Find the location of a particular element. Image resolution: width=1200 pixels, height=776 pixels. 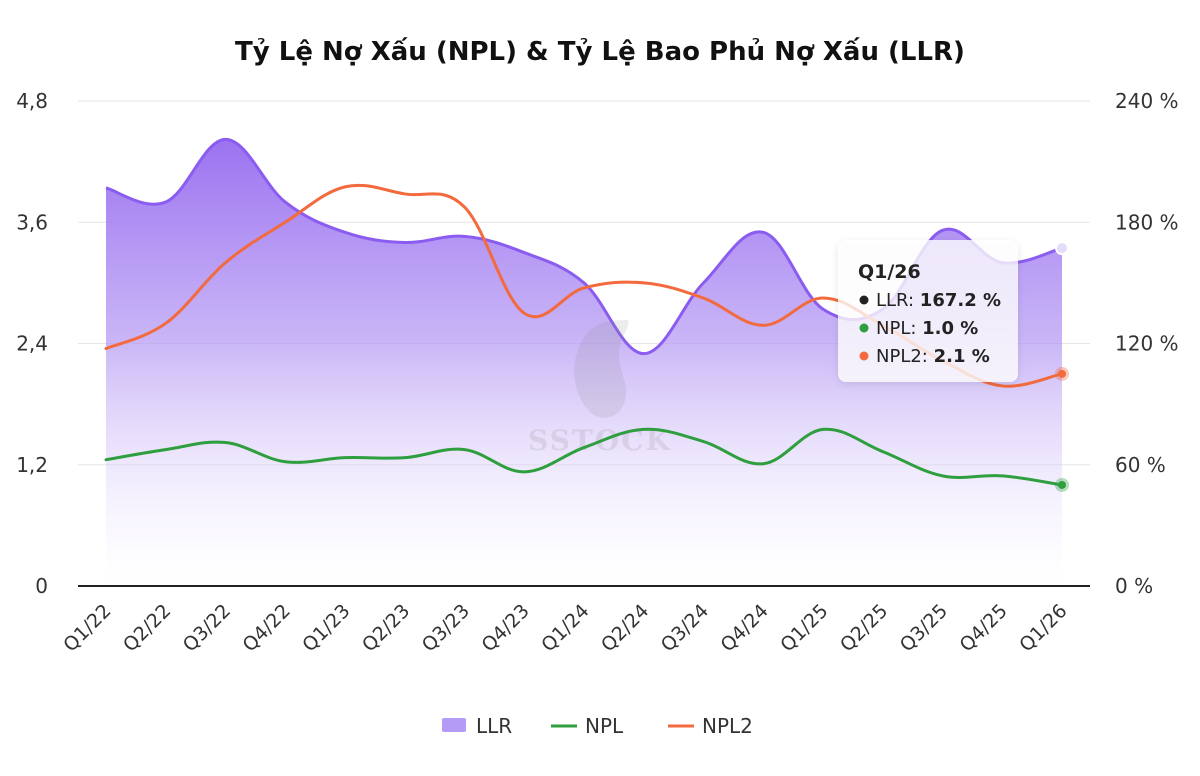

y-left-tick-label: 3,6 is located at coordinates (32, 222).